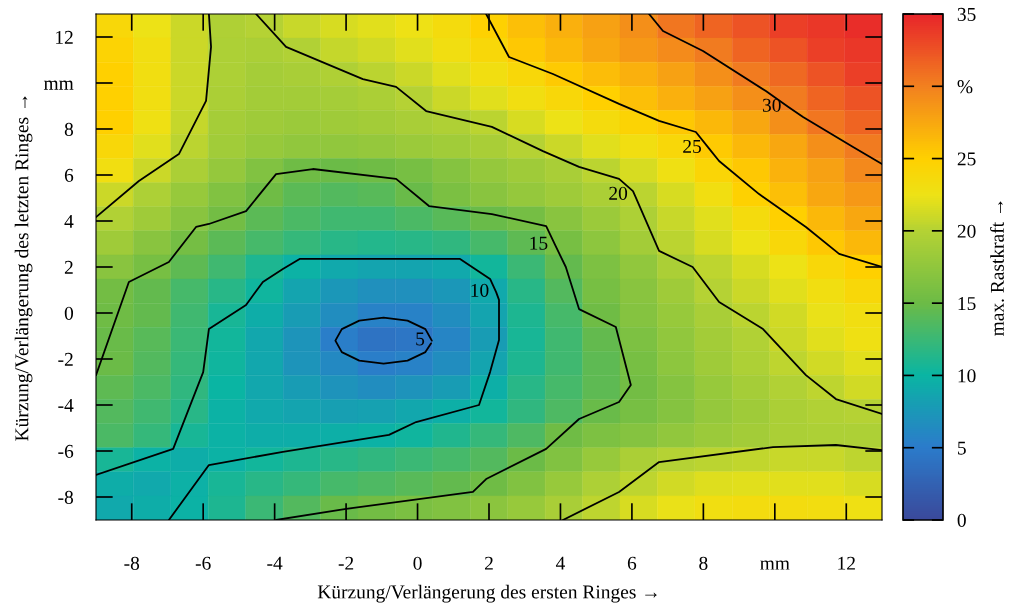 The width and height of the screenshot is (1016, 614). What do you see at coordinates (966, 159) in the screenshot?
I see `color-bar-label: 25` at bounding box center [966, 159].